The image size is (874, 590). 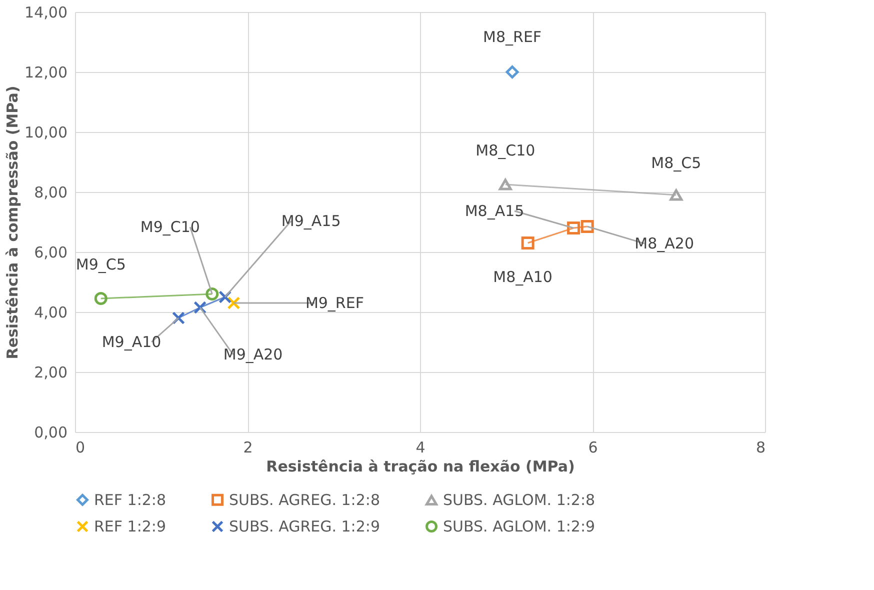 I want to click on y-tick-label: 12,00, so click(x=46, y=73).